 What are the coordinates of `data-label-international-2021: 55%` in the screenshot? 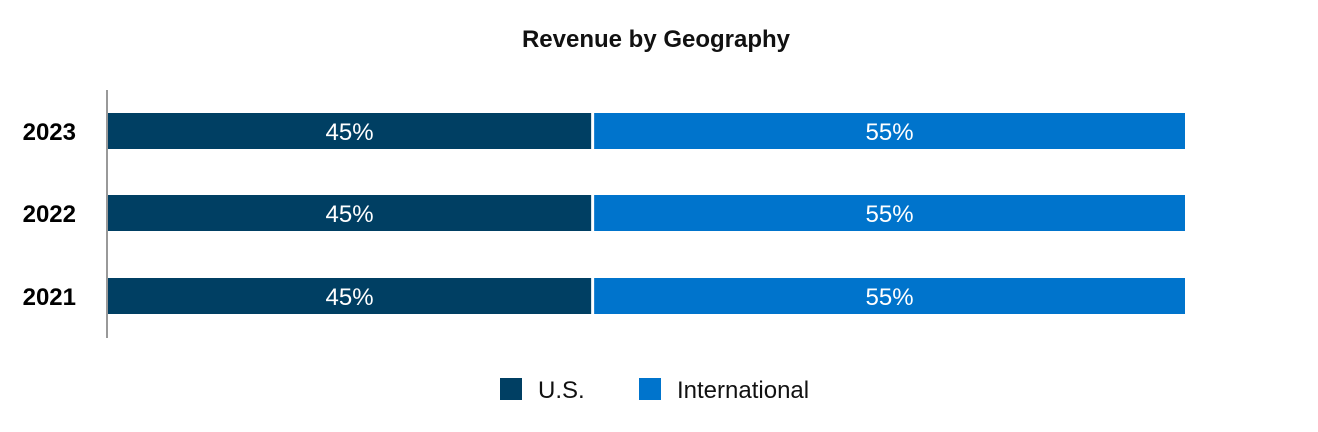 It's located at (890, 297).